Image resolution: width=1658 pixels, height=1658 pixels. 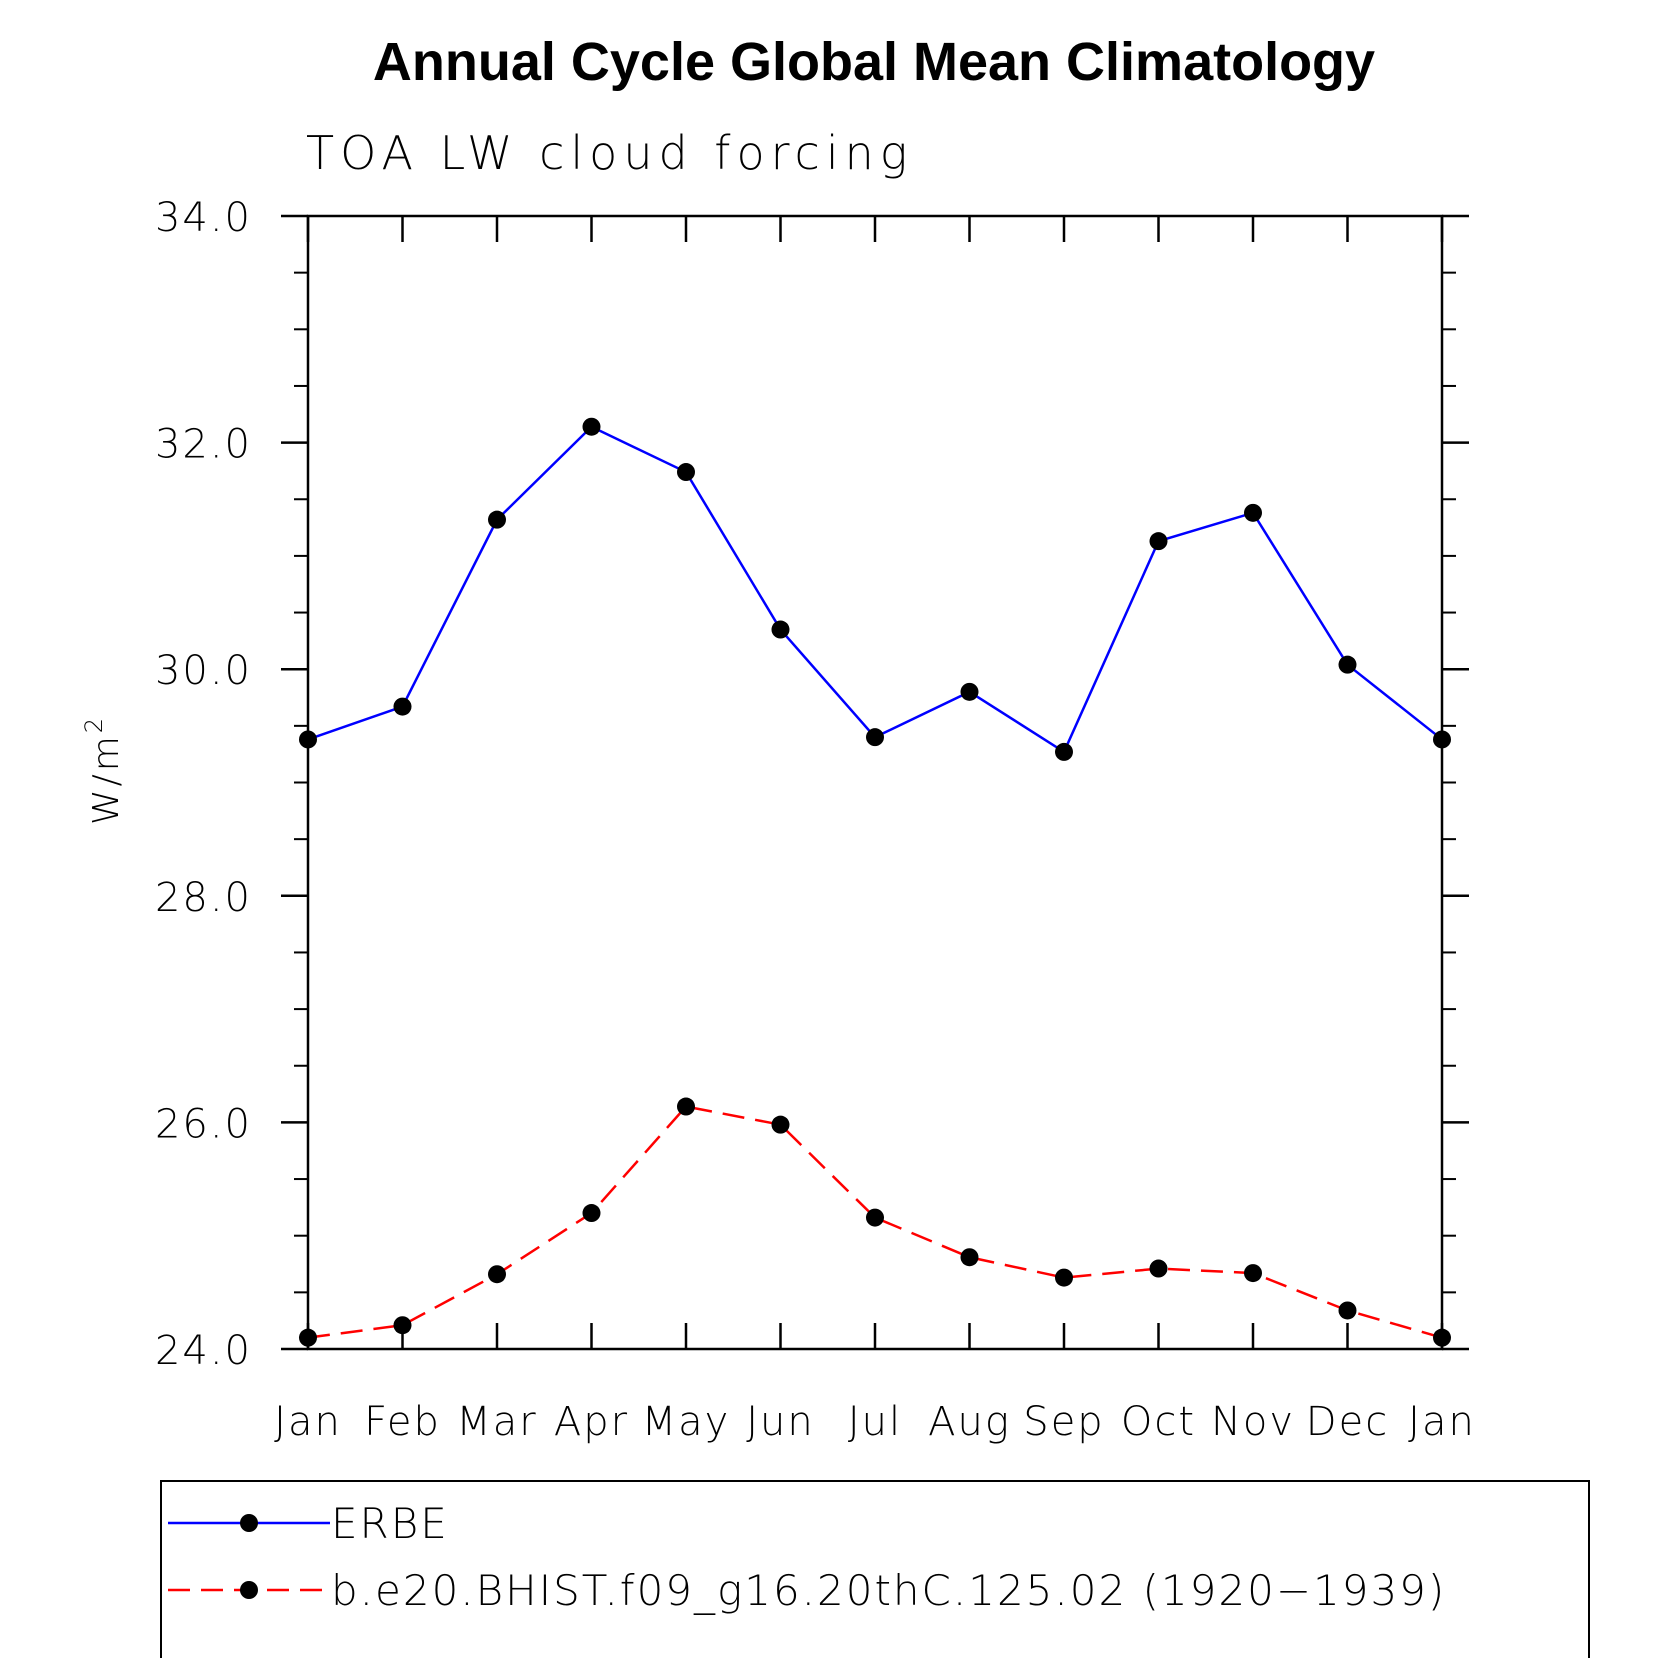 What do you see at coordinates (591, 1422) in the screenshot?
I see `x-tick-label: Apr` at bounding box center [591, 1422].